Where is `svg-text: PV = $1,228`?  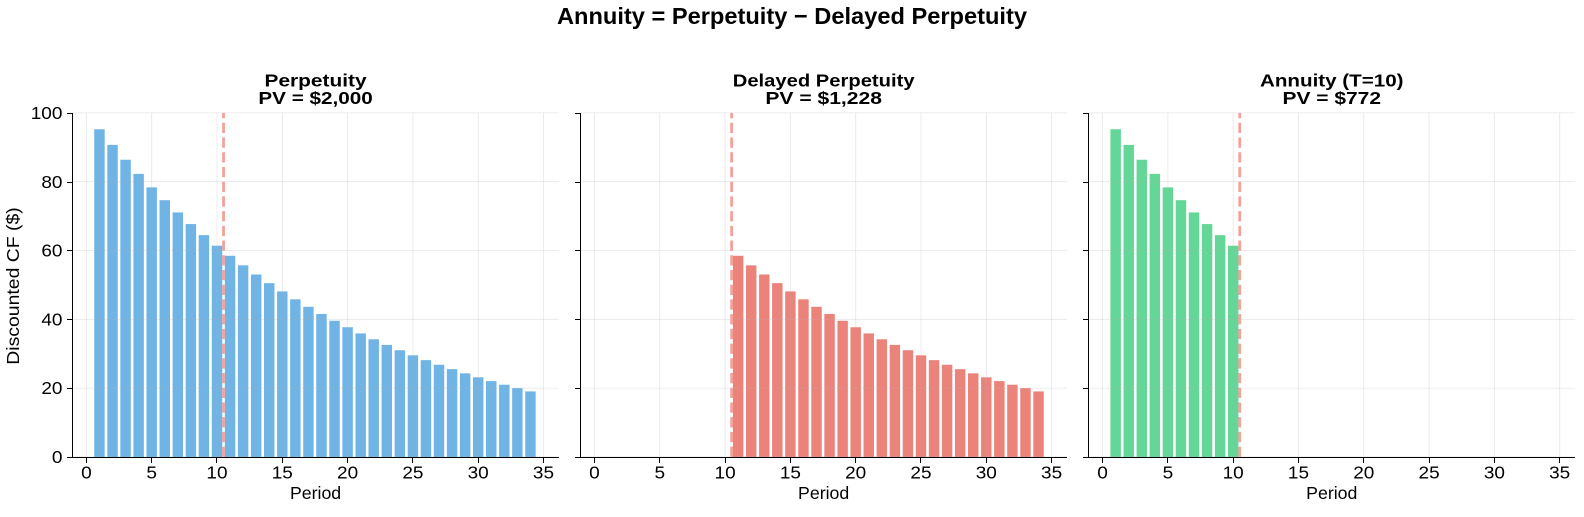
svg-text: PV = $1,228 is located at coordinates (823, 98).